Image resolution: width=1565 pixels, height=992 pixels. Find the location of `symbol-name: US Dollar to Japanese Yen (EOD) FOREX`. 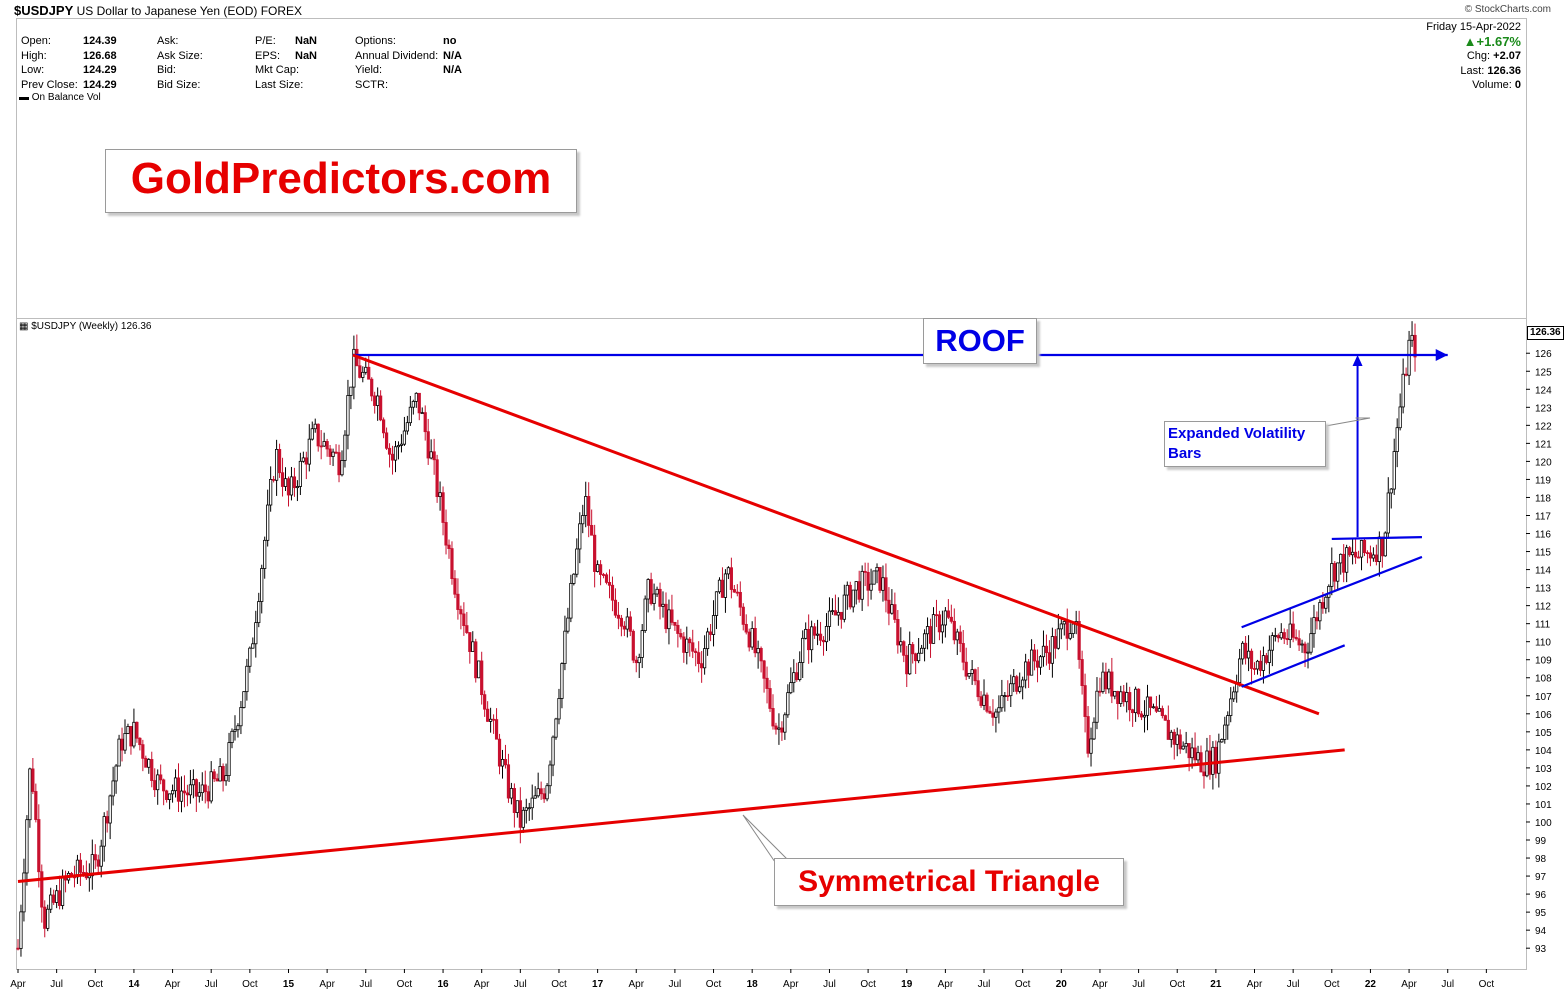

symbol-name: US Dollar to Japanese Yen (EOD) FOREX is located at coordinates (189, 11).